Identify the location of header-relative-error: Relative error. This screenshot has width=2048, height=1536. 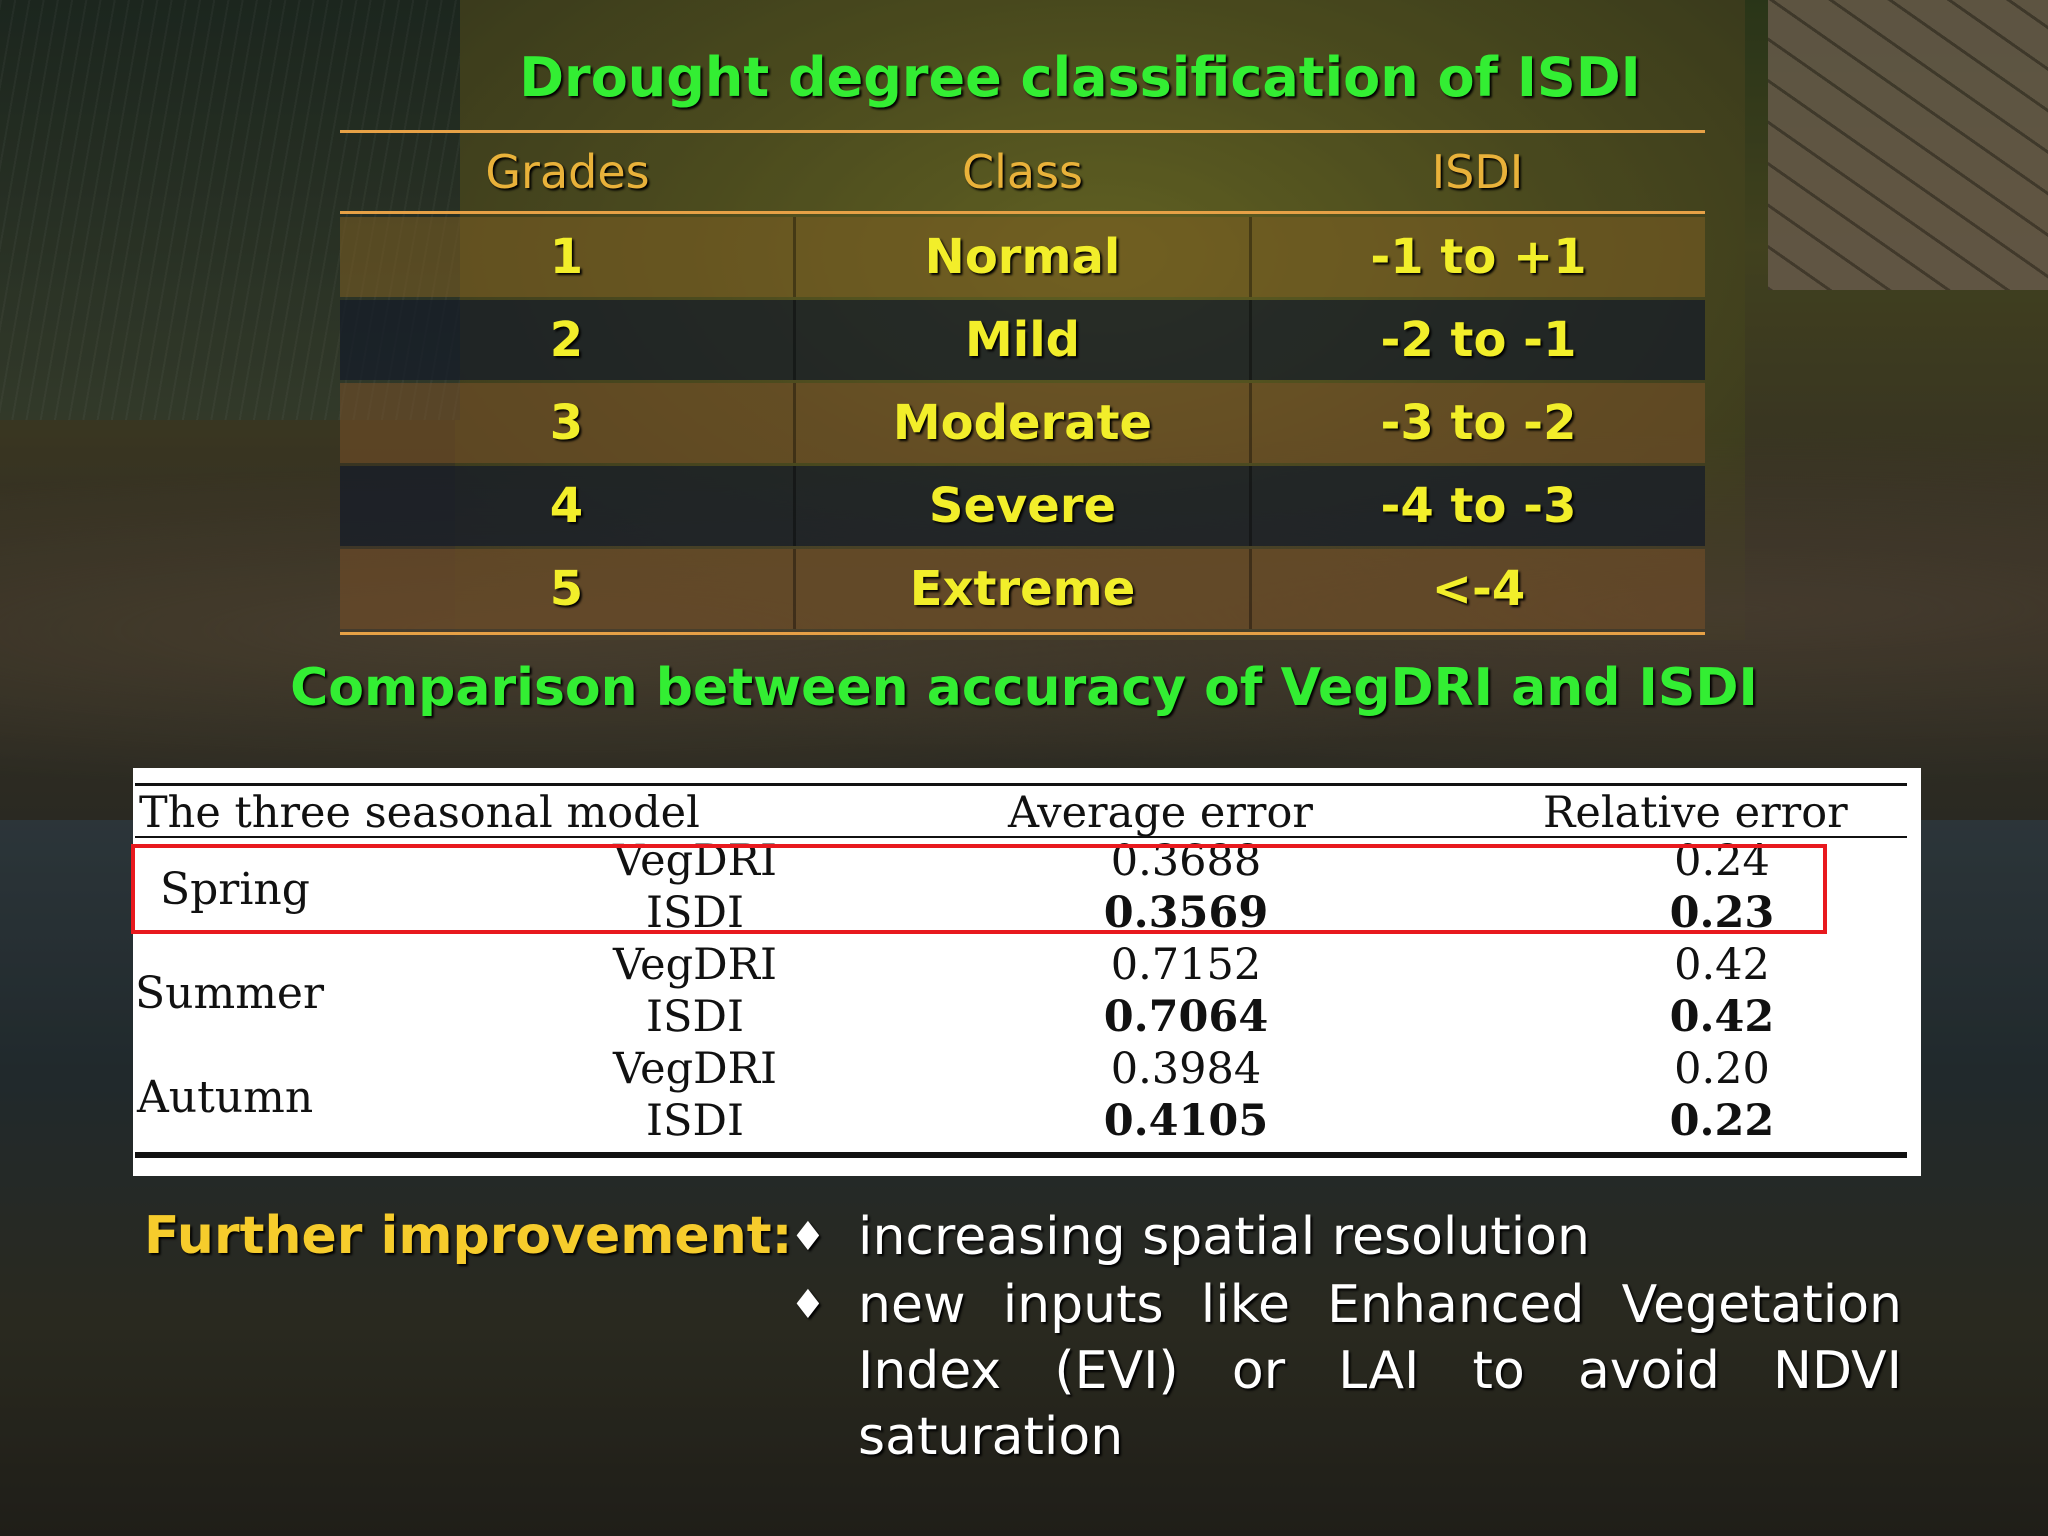
(1695, 813).